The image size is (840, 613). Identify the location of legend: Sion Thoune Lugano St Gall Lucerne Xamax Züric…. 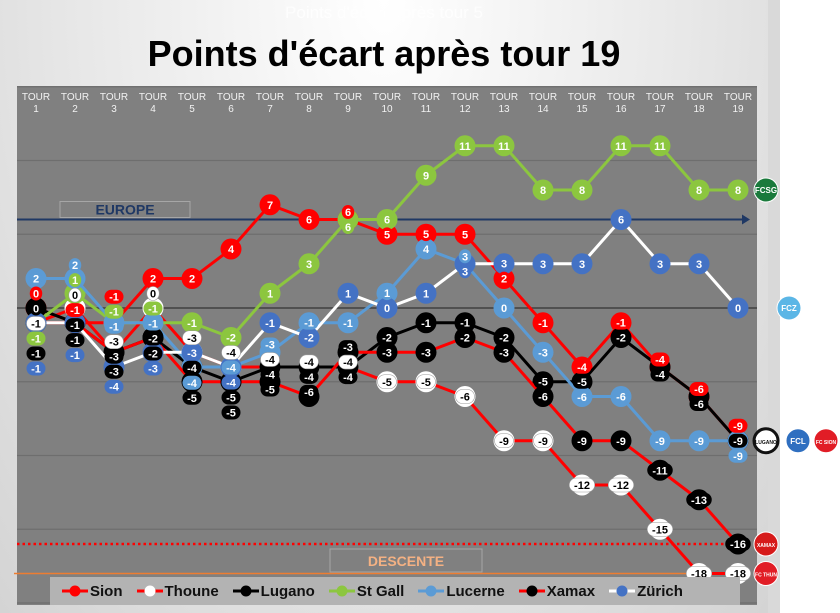
(395, 591).